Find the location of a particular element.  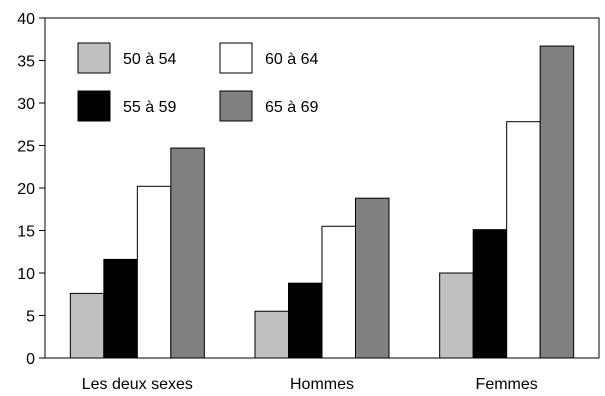

y-tick-label: 35 is located at coordinates (26, 62).